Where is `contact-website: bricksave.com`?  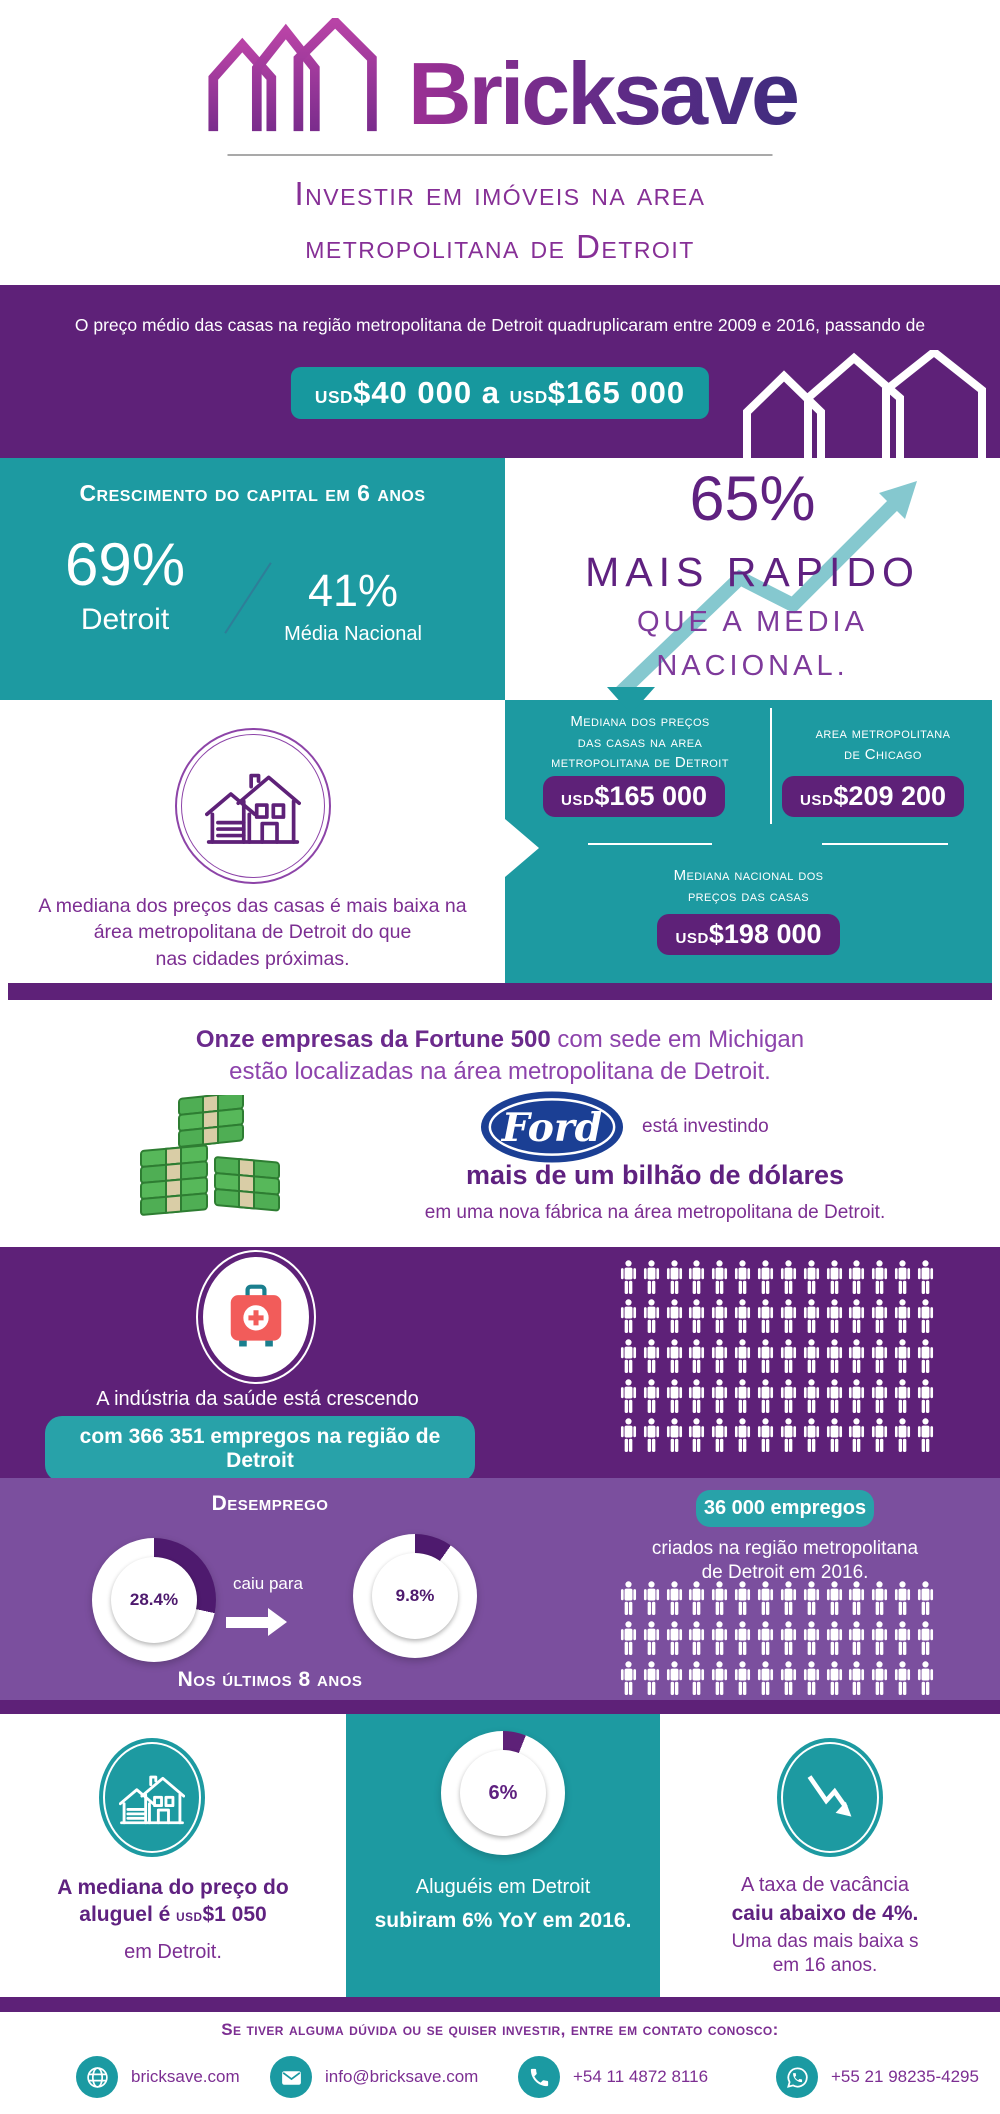
contact-website: bricksave.com is located at coordinates (158, 2077).